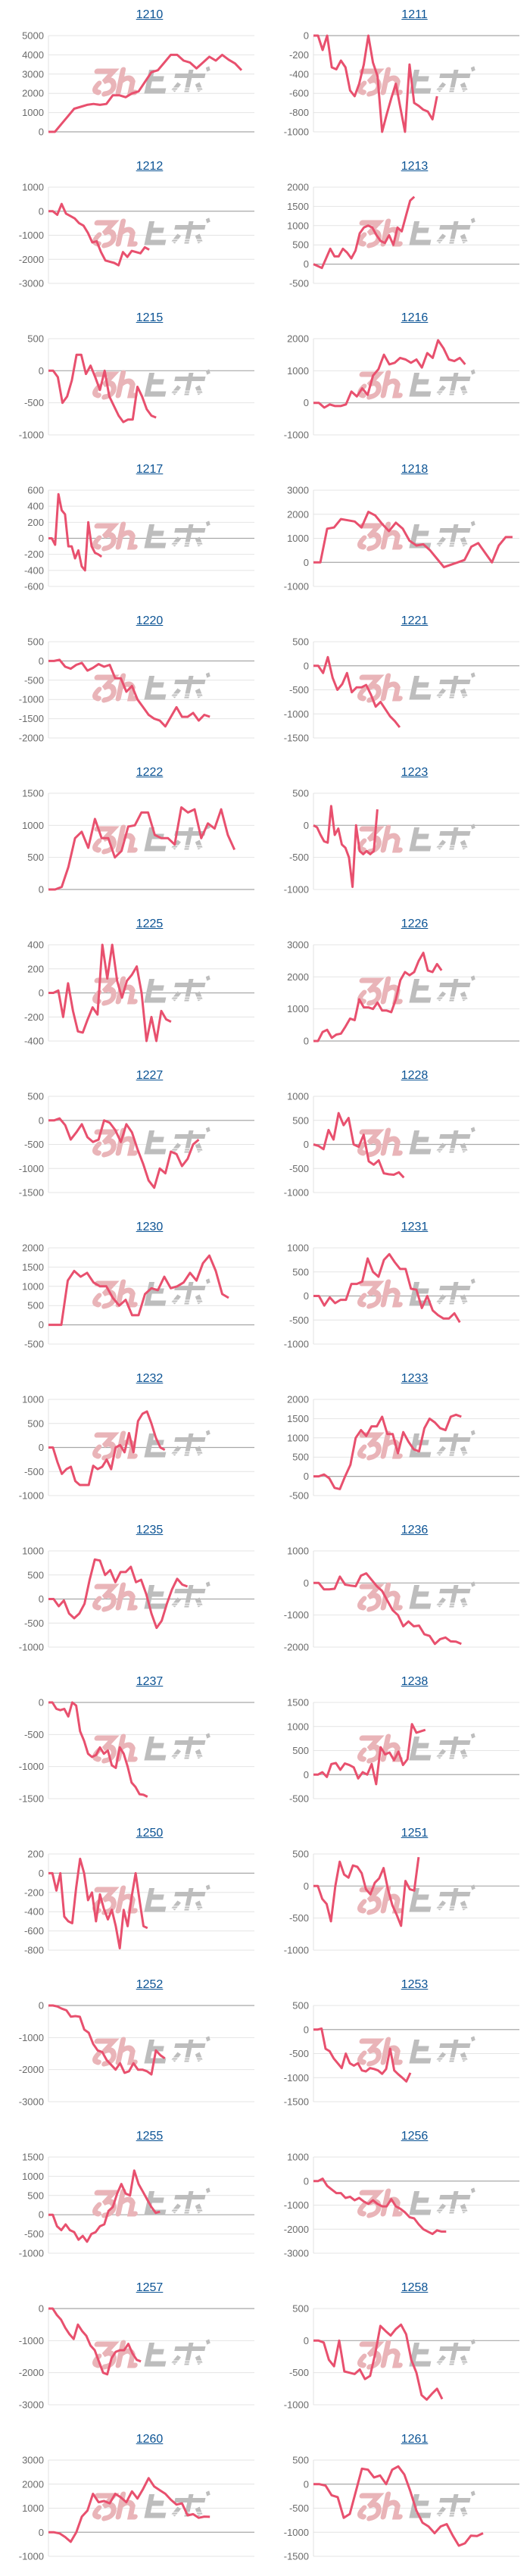 The height and width of the screenshot is (2576, 530). I want to click on chart-svg: -500 0 500 1000 1500 2000, so click(138, 1296).